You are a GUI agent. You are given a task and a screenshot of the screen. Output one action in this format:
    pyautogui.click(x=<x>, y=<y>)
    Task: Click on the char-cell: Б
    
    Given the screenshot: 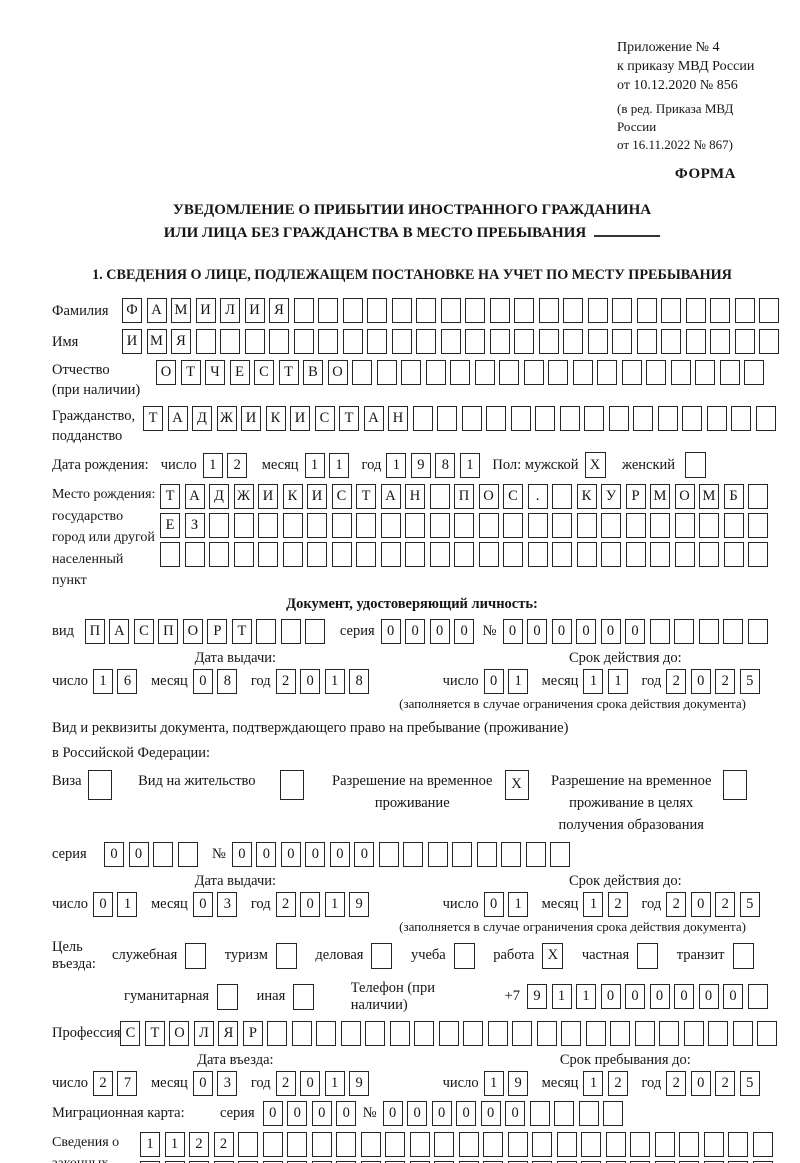 What is the action you would take?
    pyautogui.click(x=733, y=496)
    